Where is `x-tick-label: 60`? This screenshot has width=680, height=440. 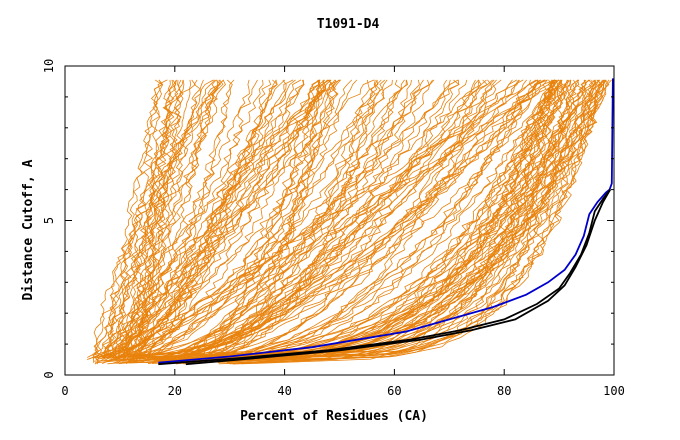
x-tick-label: 60 is located at coordinates (394, 391).